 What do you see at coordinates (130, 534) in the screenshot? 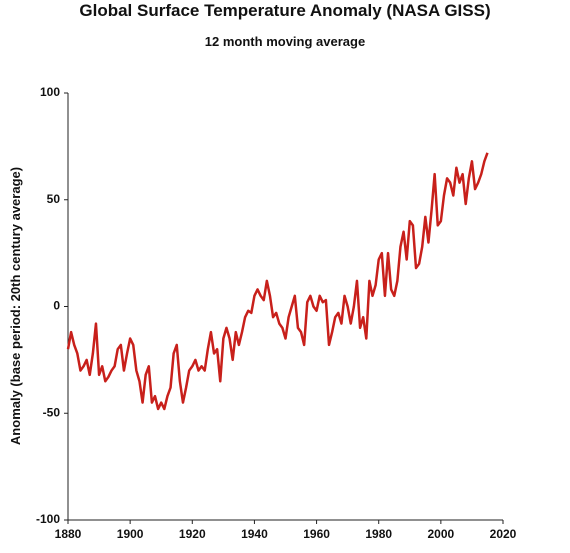
I see `x-tick-label: 1900` at bounding box center [130, 534].